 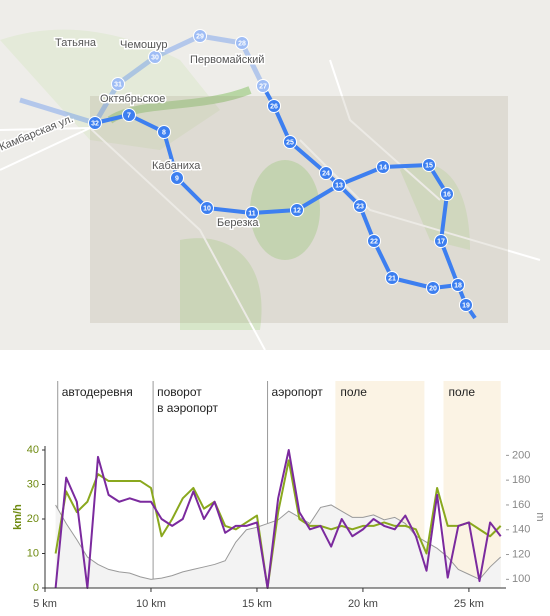 What do you see at coordinates (179, 392) in the screenshot?
I see `annotation-label: поворот` at bounding box center [179, 392].